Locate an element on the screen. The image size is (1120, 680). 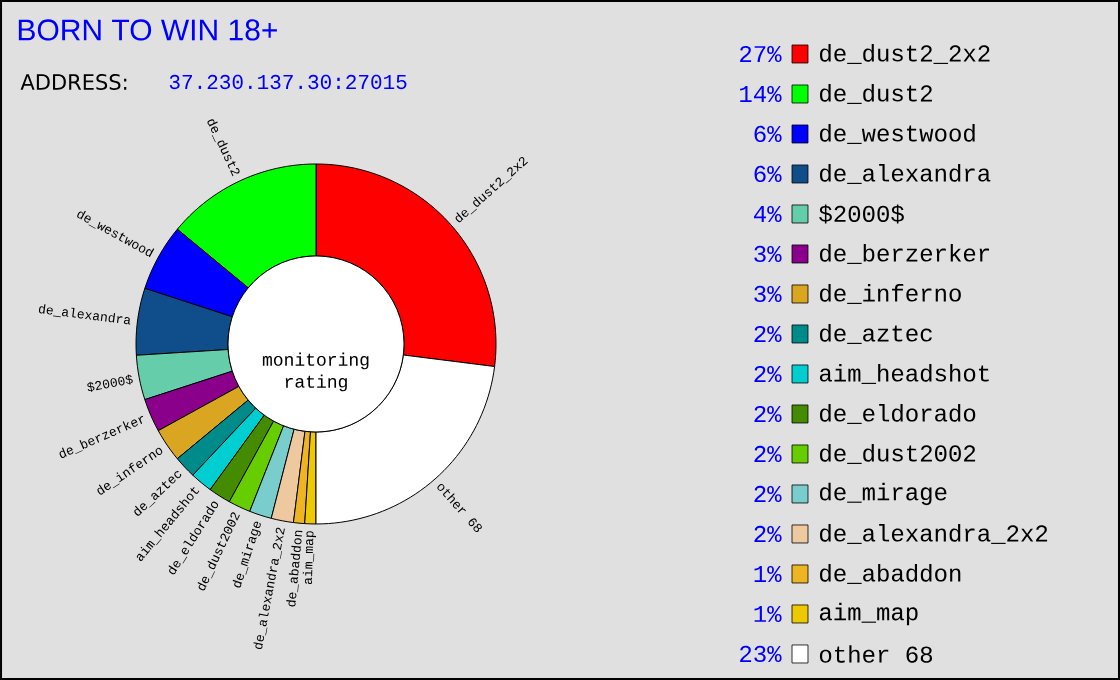
text: ADDRESS: is located at coordinates (73, 82).